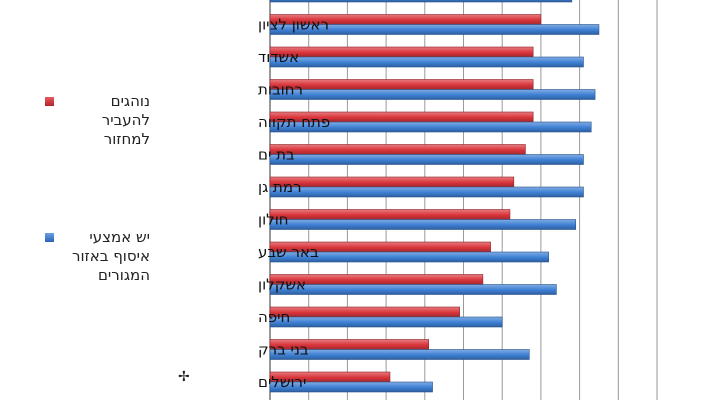  Describe the element at coordinates (49, 237) in the screenshot. I see `legend-collection-swatch` at that location.